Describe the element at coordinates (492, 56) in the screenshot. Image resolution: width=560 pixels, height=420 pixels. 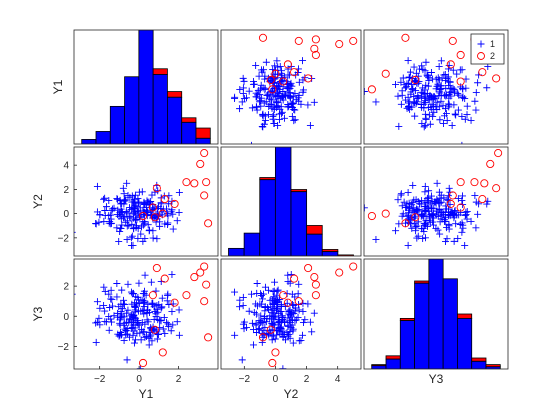
I see `legend-label: 2` at that location.